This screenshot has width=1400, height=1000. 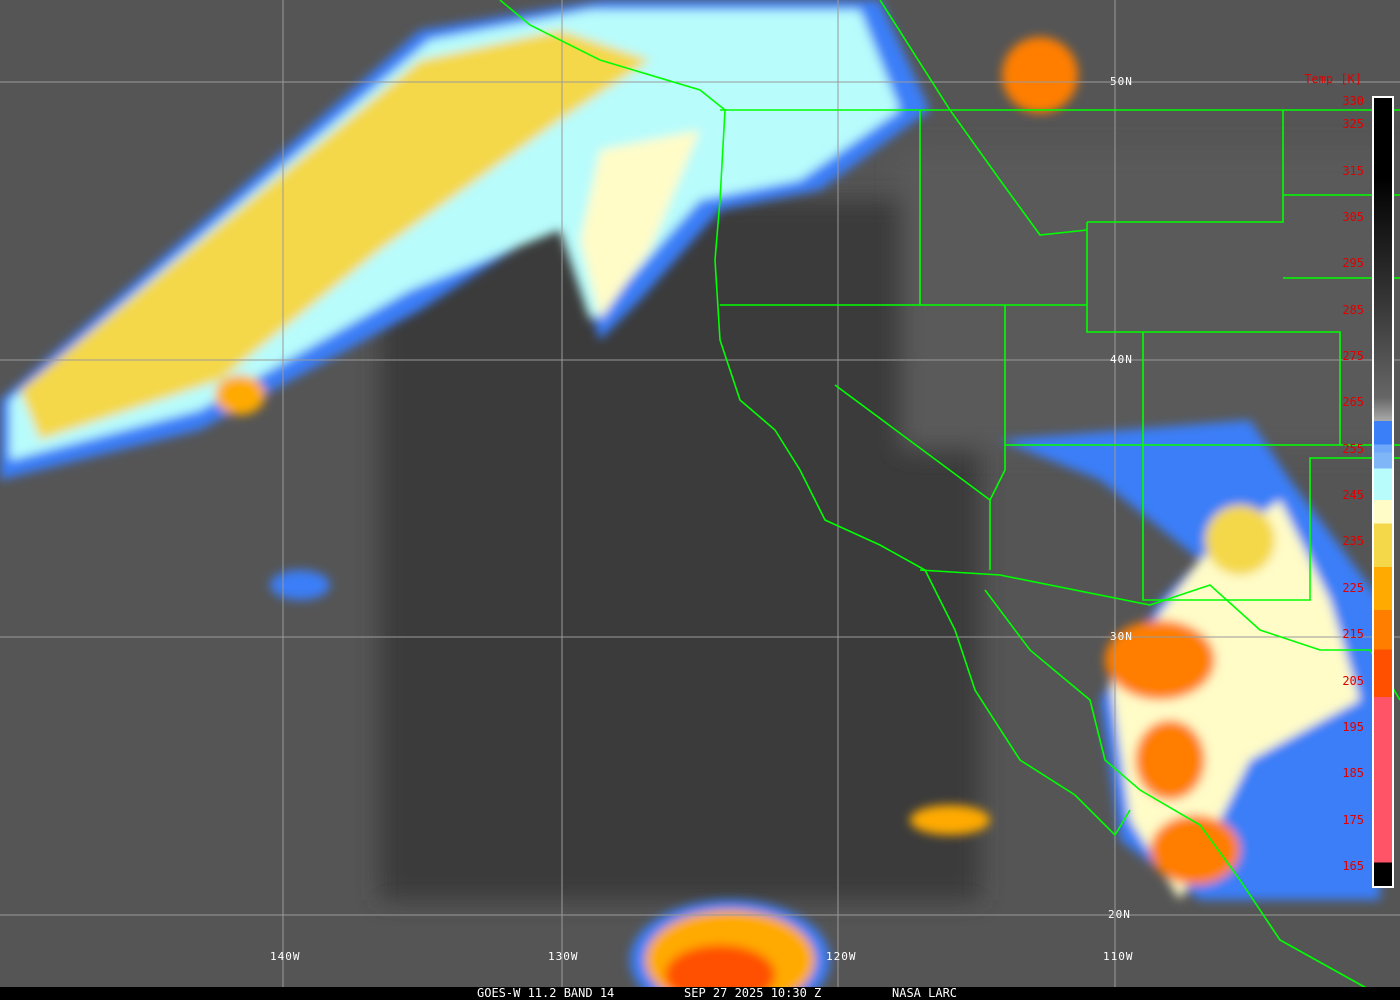 I want to click on lon-label-110w: 110W, so click(x=1118, y=956).